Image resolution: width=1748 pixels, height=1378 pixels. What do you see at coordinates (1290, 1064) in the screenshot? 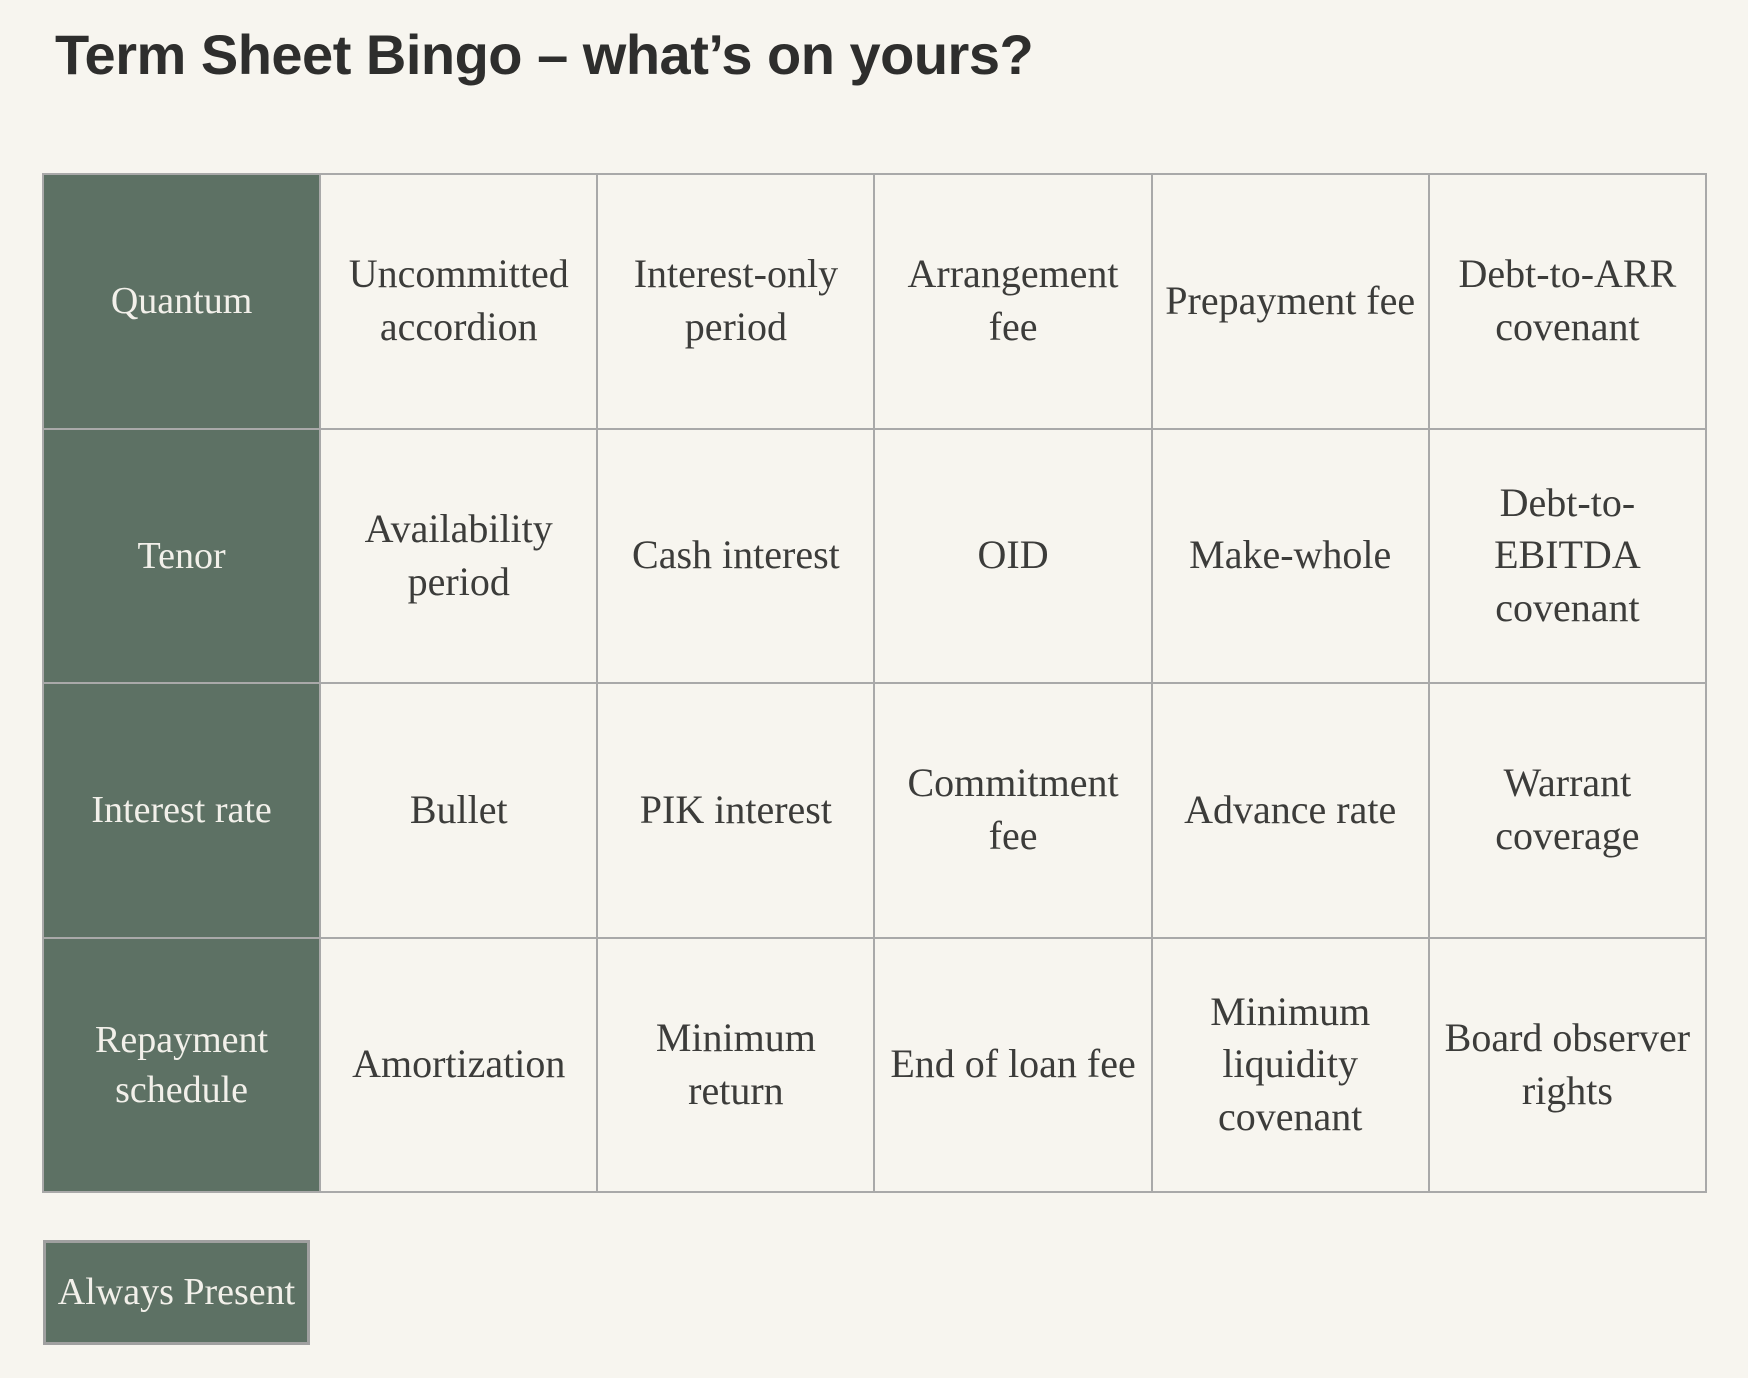
I see `bingo-cell: Minimum liquidity covenant` at bounding box center [1290, 1064].